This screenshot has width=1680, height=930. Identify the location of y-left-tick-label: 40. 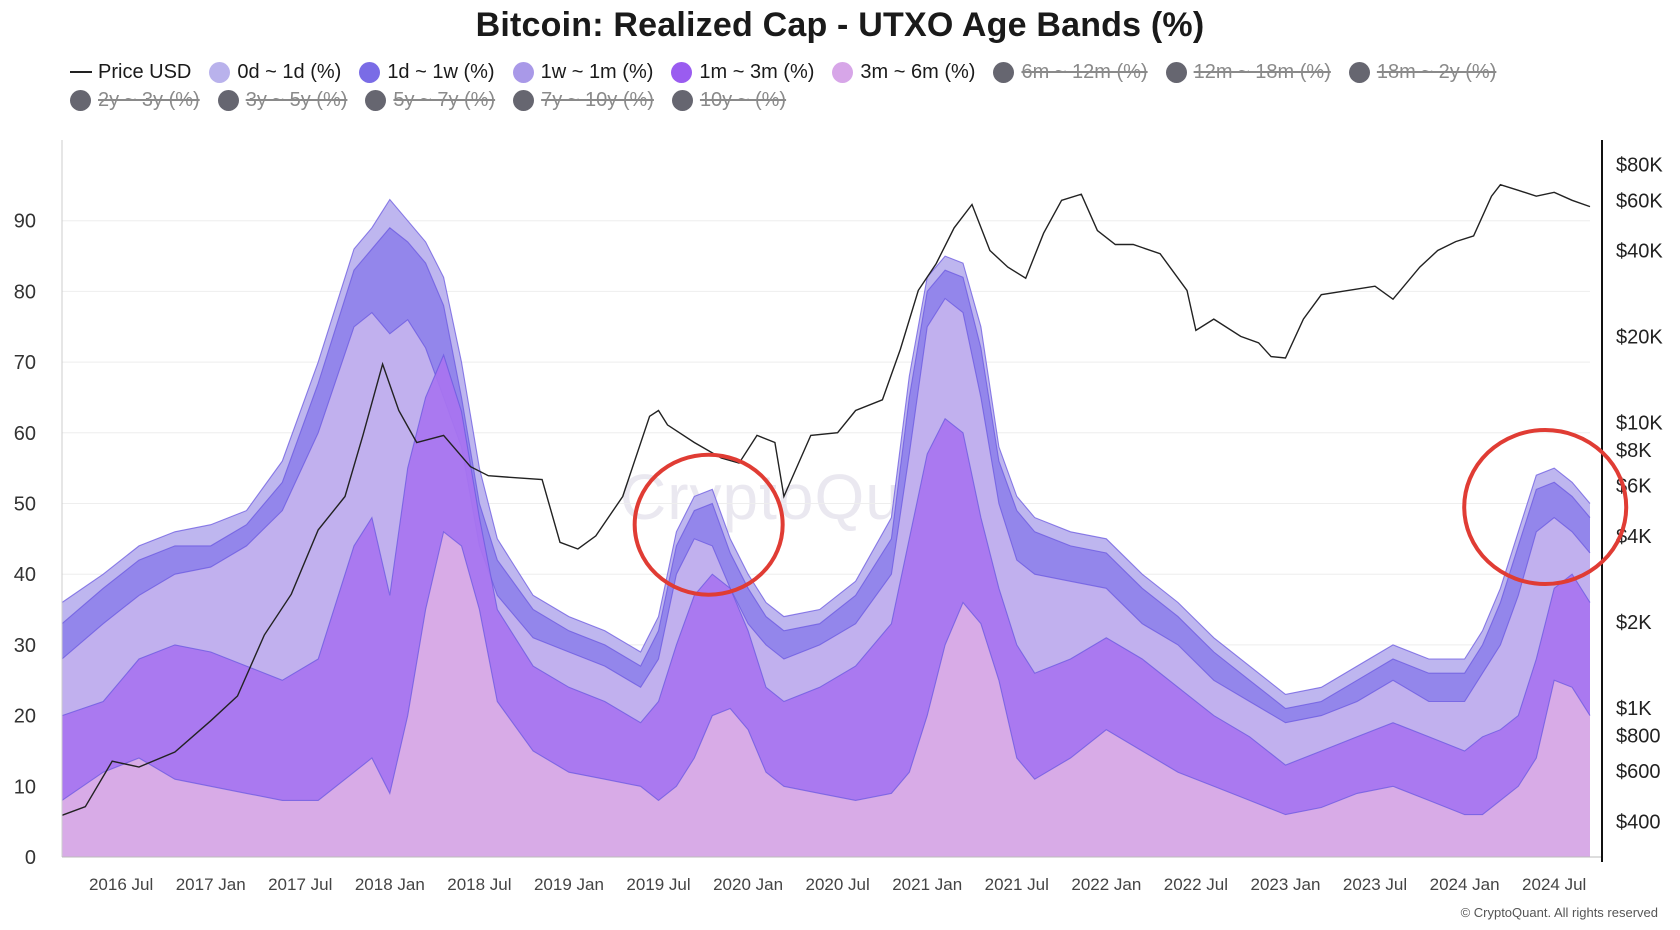
(25, 575).